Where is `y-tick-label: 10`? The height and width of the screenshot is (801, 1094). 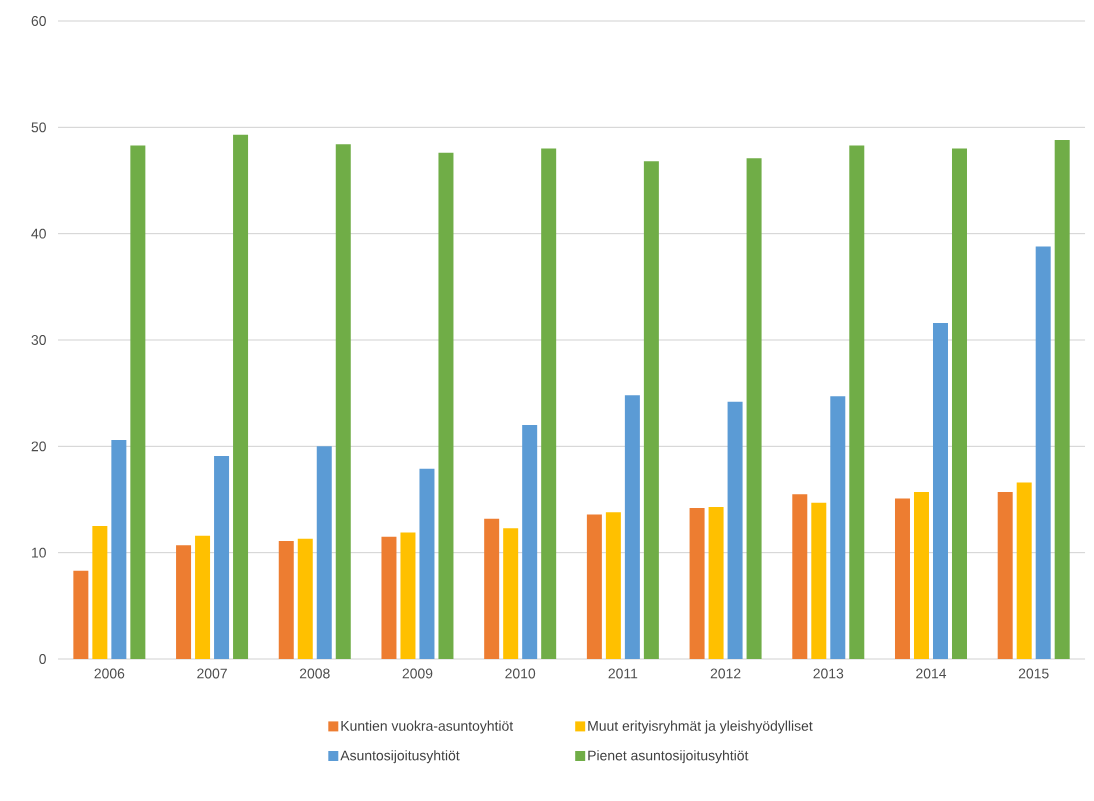 y-tick-label: 10 is located at coordinates (39, 552).